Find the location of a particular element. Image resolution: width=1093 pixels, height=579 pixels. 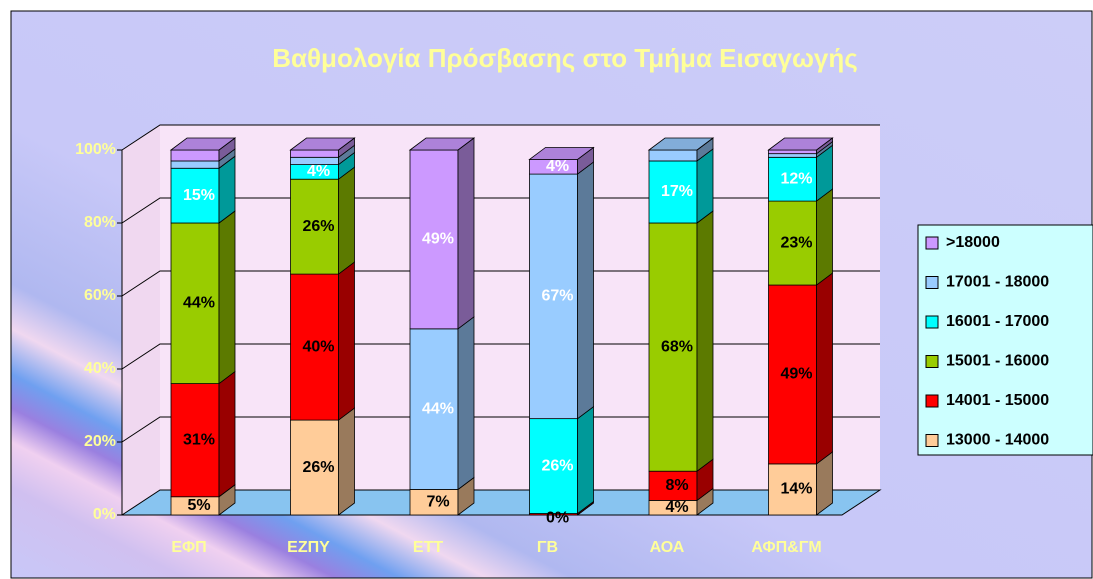

data-label: 14% is located at coordinates (796, 489).